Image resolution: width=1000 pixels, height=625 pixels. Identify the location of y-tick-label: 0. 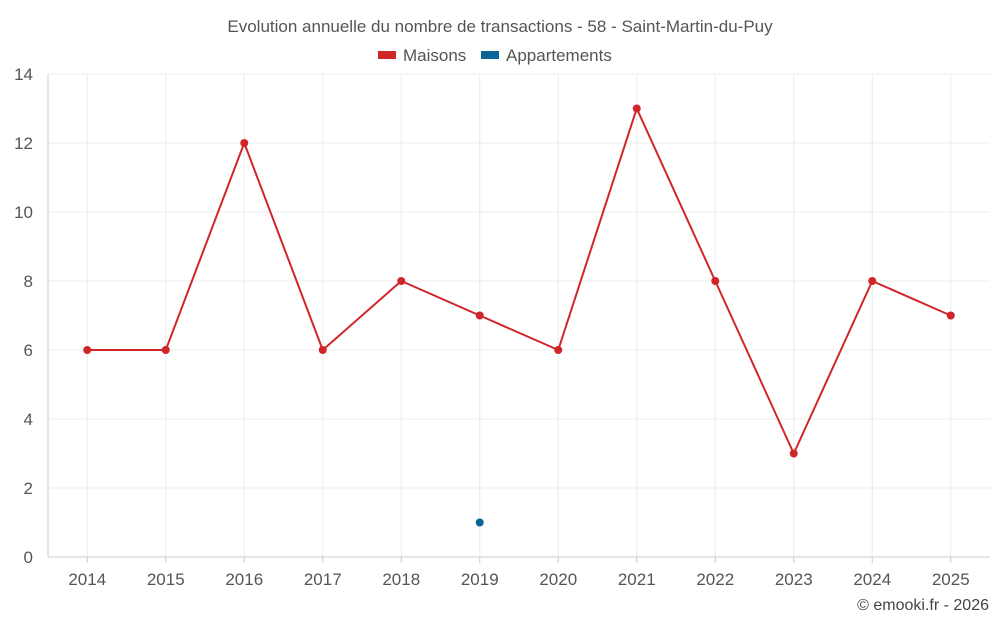
(28, 557).